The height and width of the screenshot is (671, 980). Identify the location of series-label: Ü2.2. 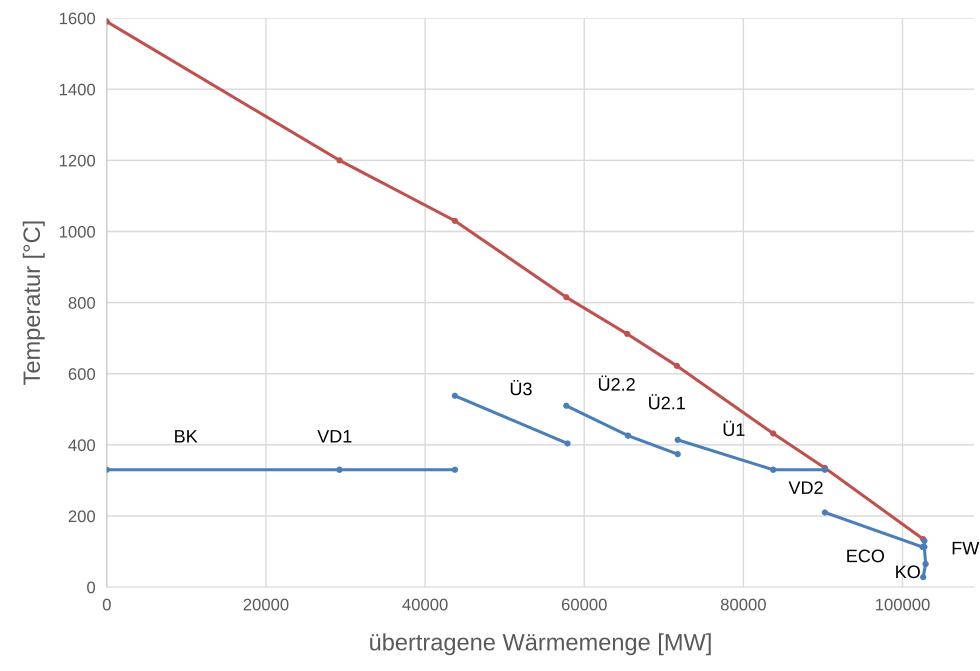
(616, 383).